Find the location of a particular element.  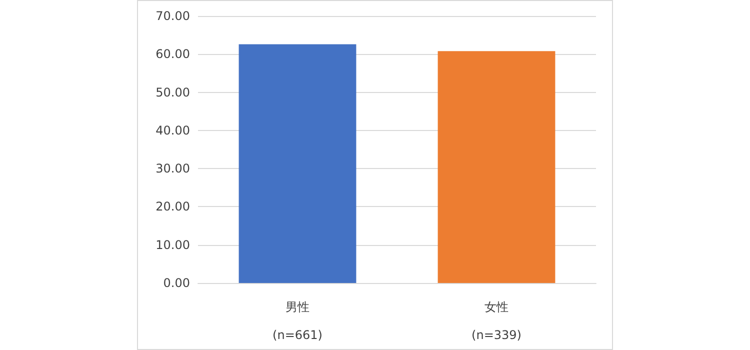

y-tick-label: 40.00 is located at coordinates (173, 130).